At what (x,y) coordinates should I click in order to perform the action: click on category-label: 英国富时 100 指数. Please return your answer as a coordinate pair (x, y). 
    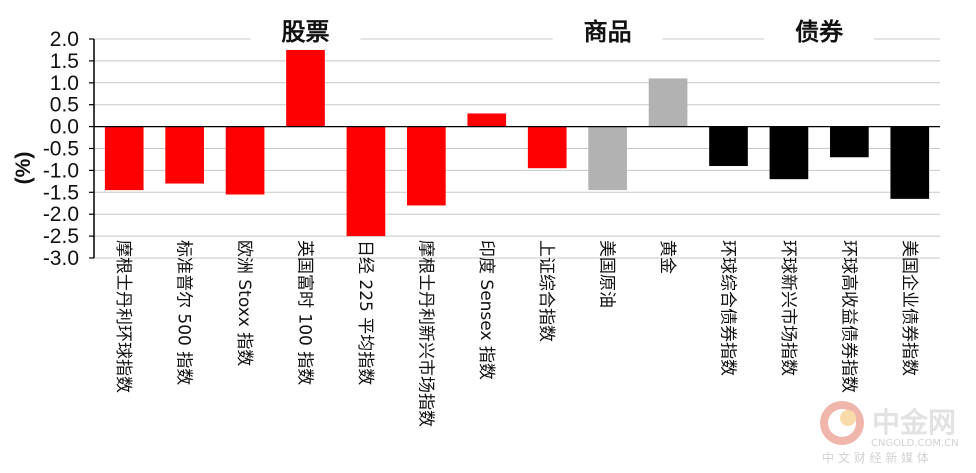
    Looking at the image, I should click on (305, 312).